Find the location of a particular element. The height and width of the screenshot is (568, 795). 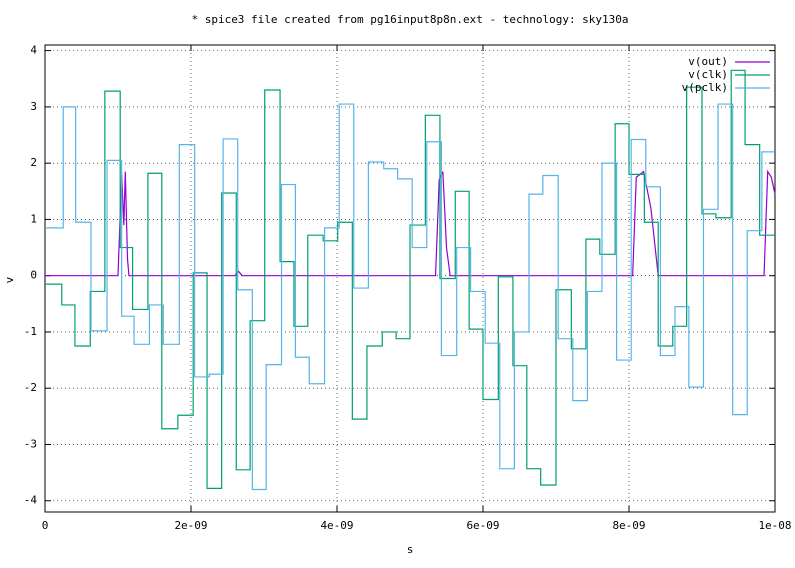

y-tick-label: 1 is located at coordinates (33, 218).